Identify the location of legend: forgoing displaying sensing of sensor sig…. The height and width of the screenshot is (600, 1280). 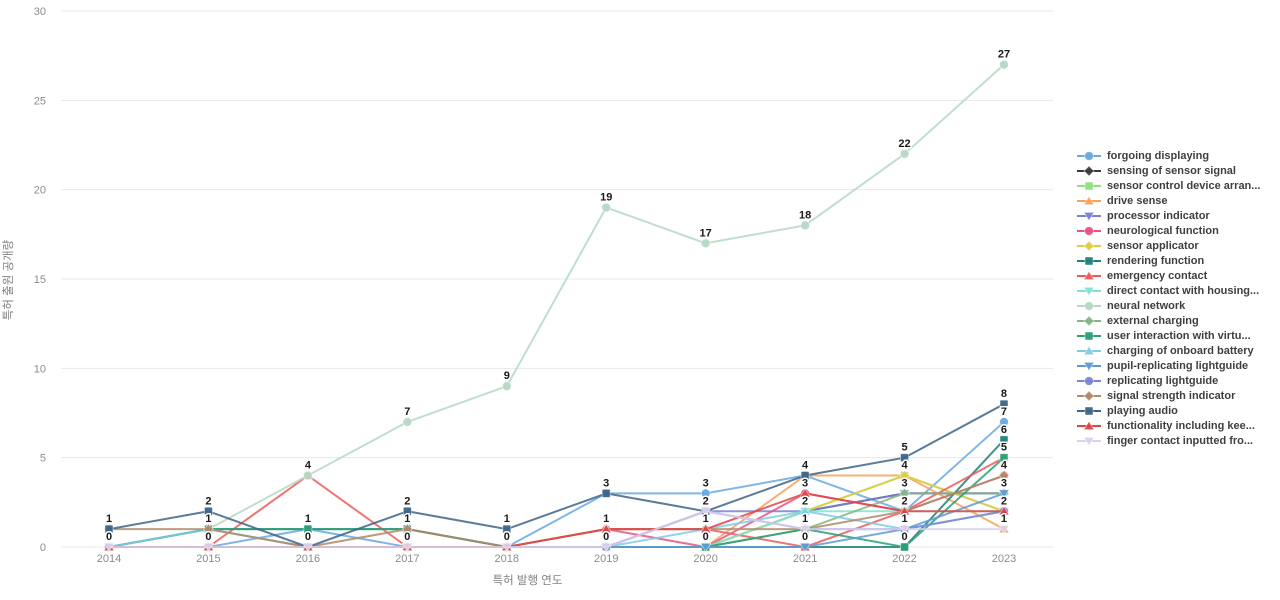
(1168, 298).